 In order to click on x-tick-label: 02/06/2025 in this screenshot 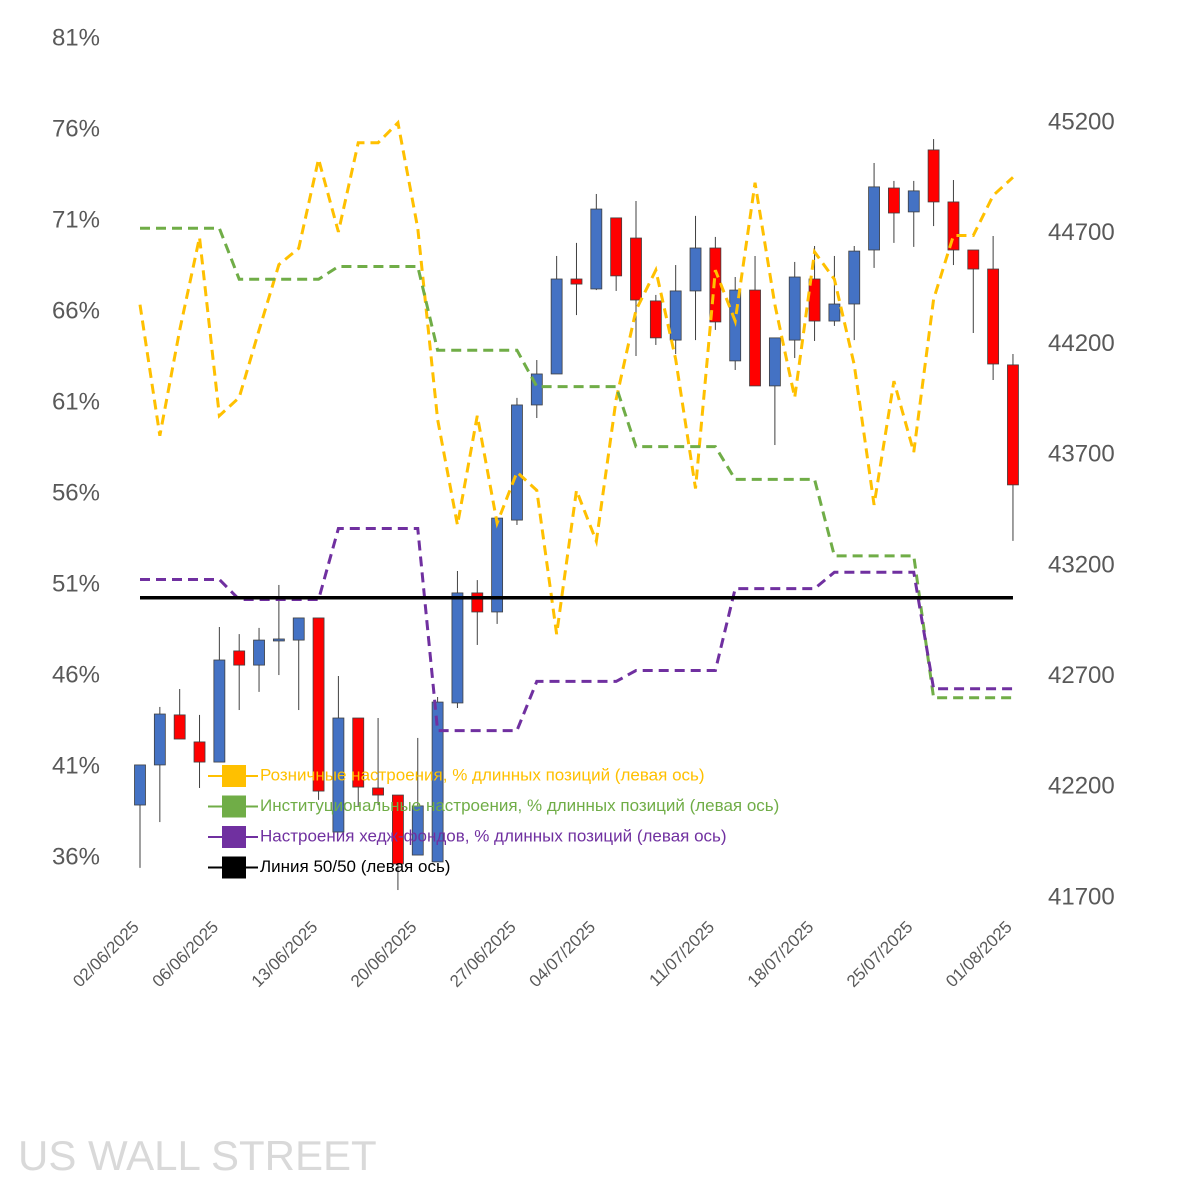, I will do `click(106, 954)`.